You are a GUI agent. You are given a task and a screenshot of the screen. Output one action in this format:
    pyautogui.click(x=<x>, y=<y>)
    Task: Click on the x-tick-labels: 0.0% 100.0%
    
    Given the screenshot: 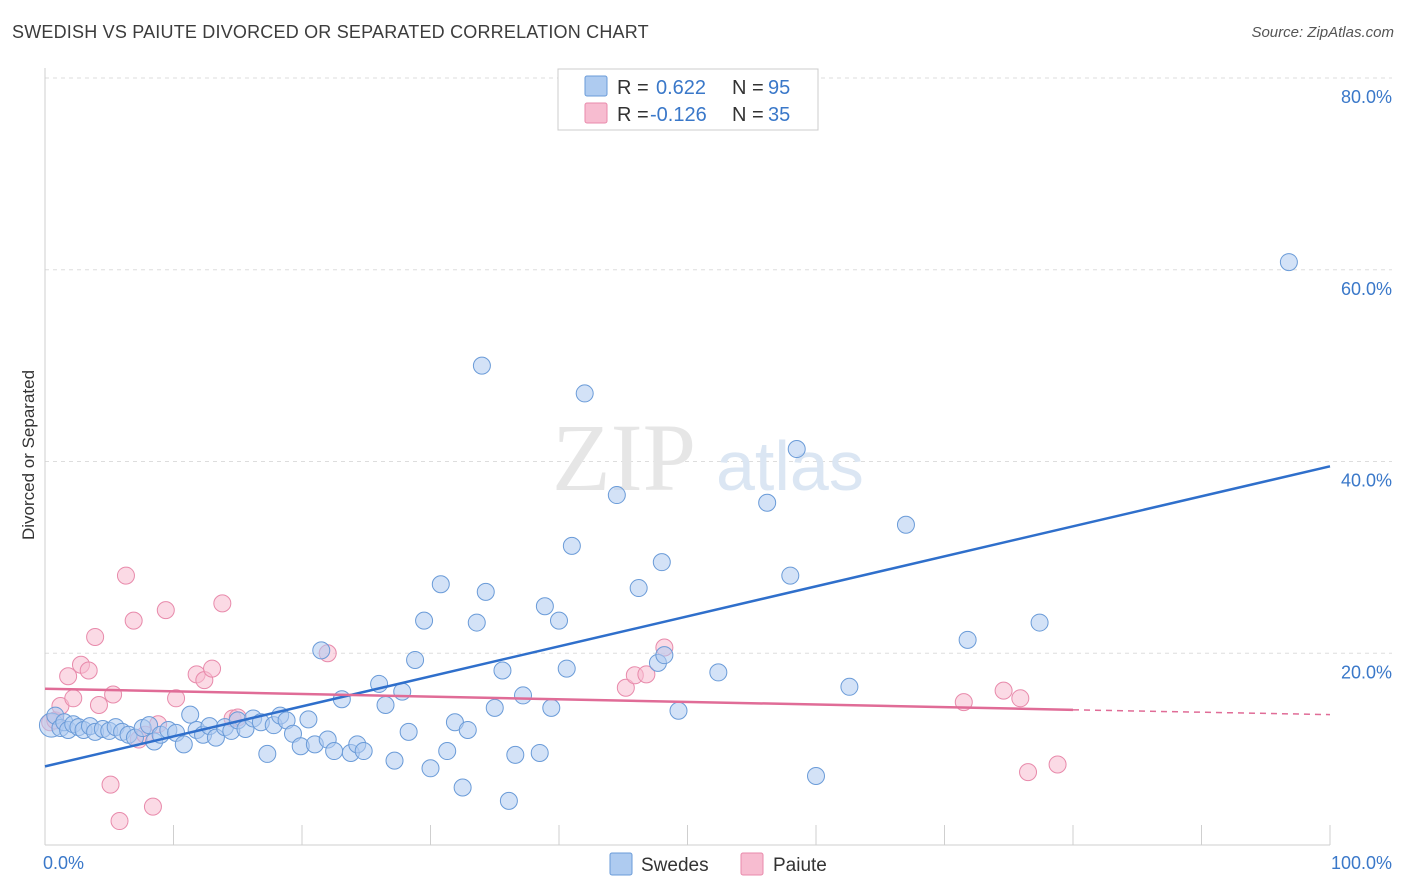 What is the action you would take?
    pyautogui.click(x=717, y=863)
    